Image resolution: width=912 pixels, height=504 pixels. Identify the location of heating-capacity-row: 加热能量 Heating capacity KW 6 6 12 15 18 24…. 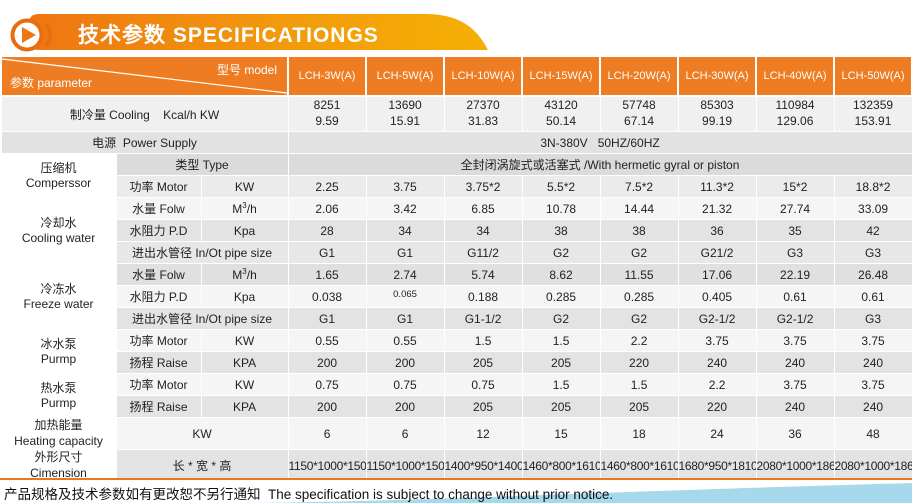
(456, 433).